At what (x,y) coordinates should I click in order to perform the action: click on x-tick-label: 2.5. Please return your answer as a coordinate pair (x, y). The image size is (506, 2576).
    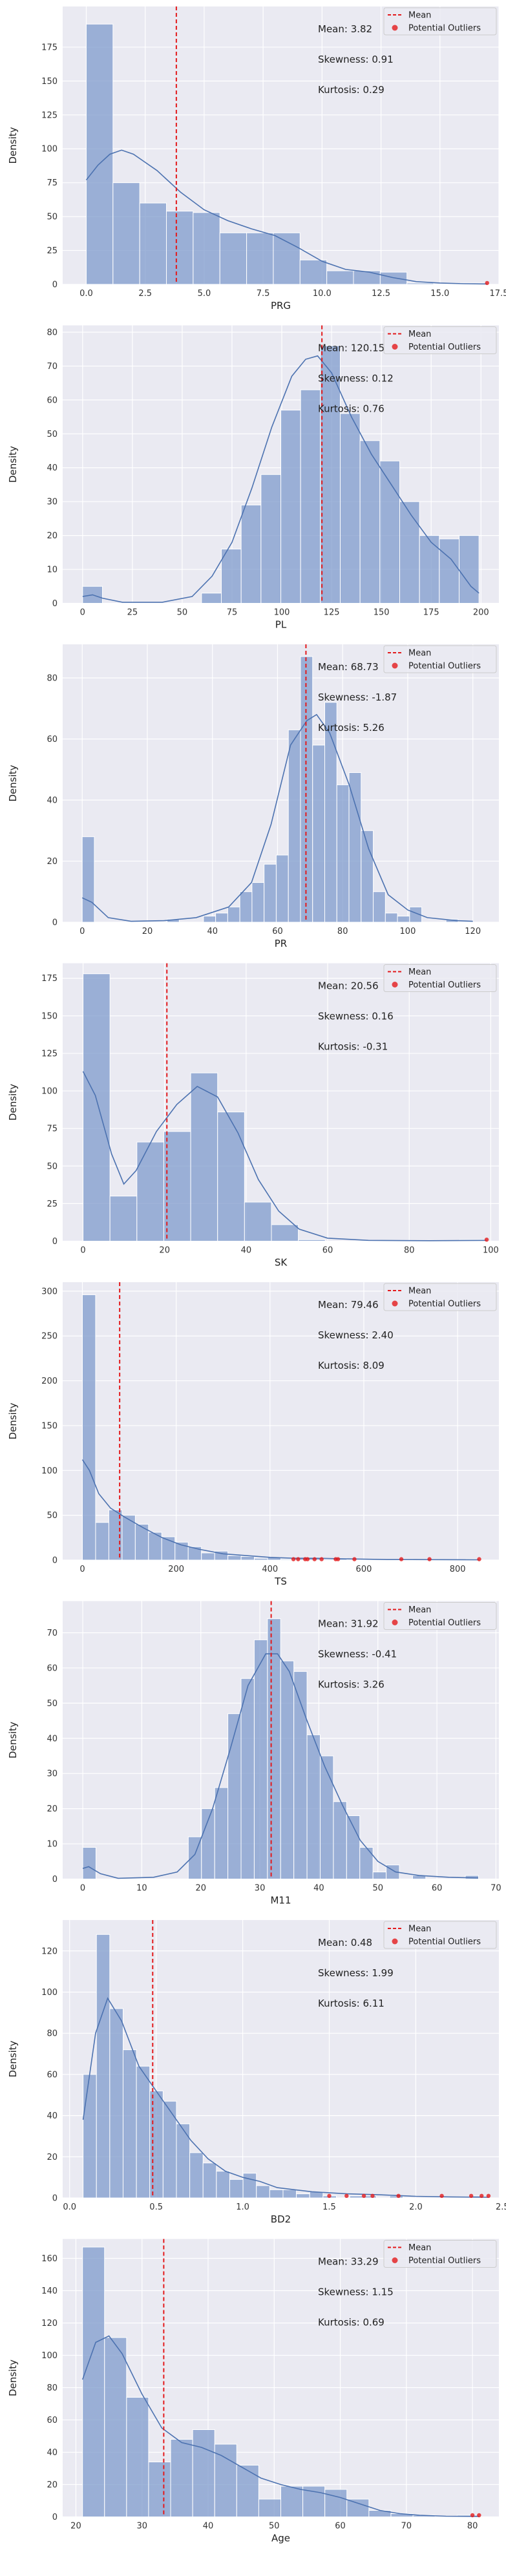
    Looking at the image, I should click on (501, 2207).